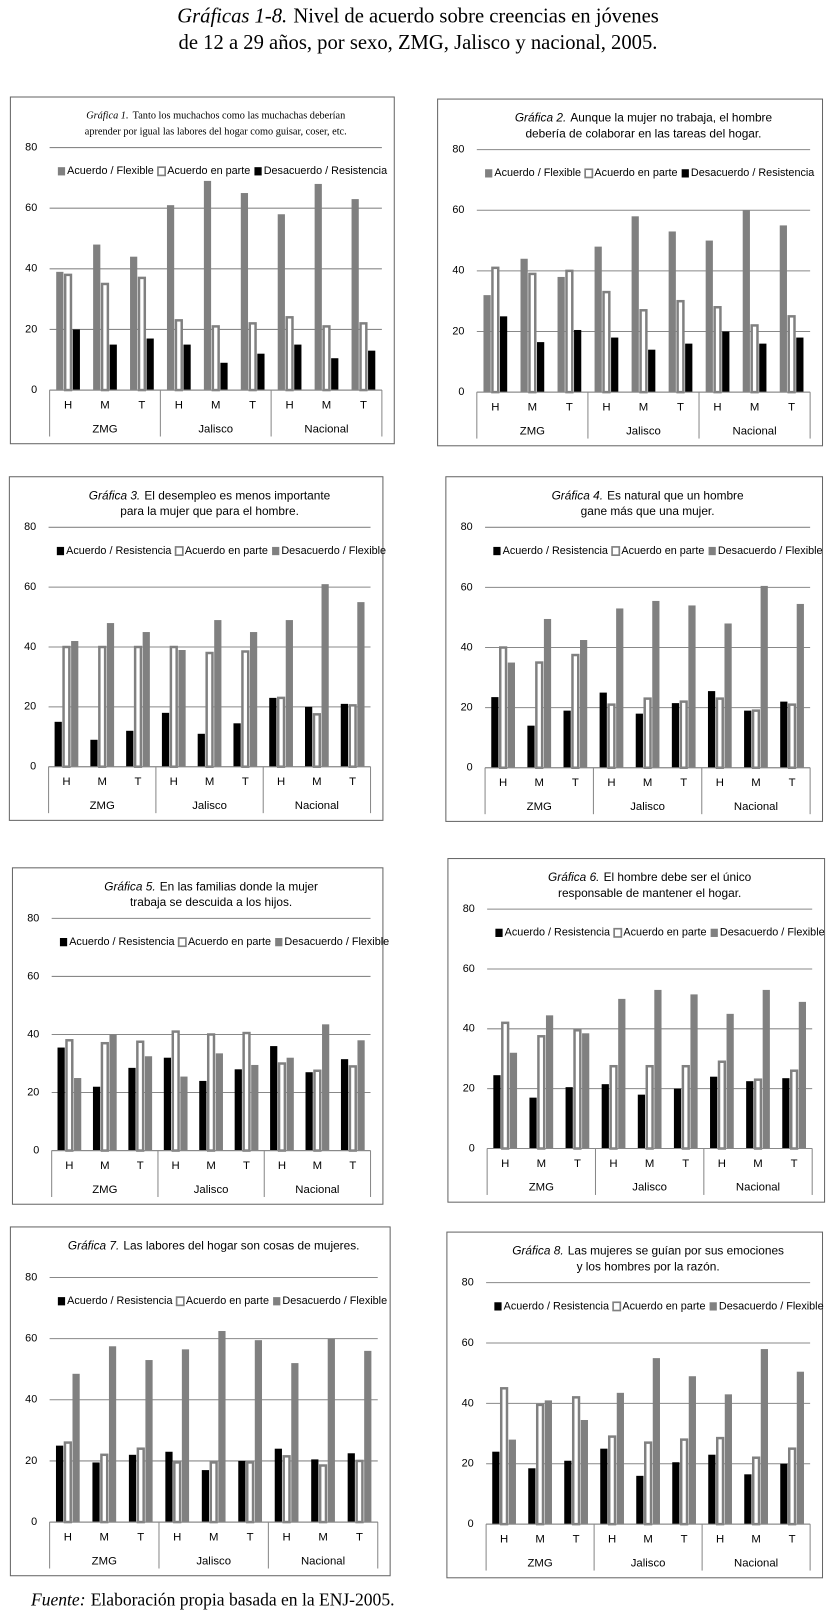 This screenshot has width=836, height=1617. I want to click on y-tick-label: 0, so click(472, 1148).